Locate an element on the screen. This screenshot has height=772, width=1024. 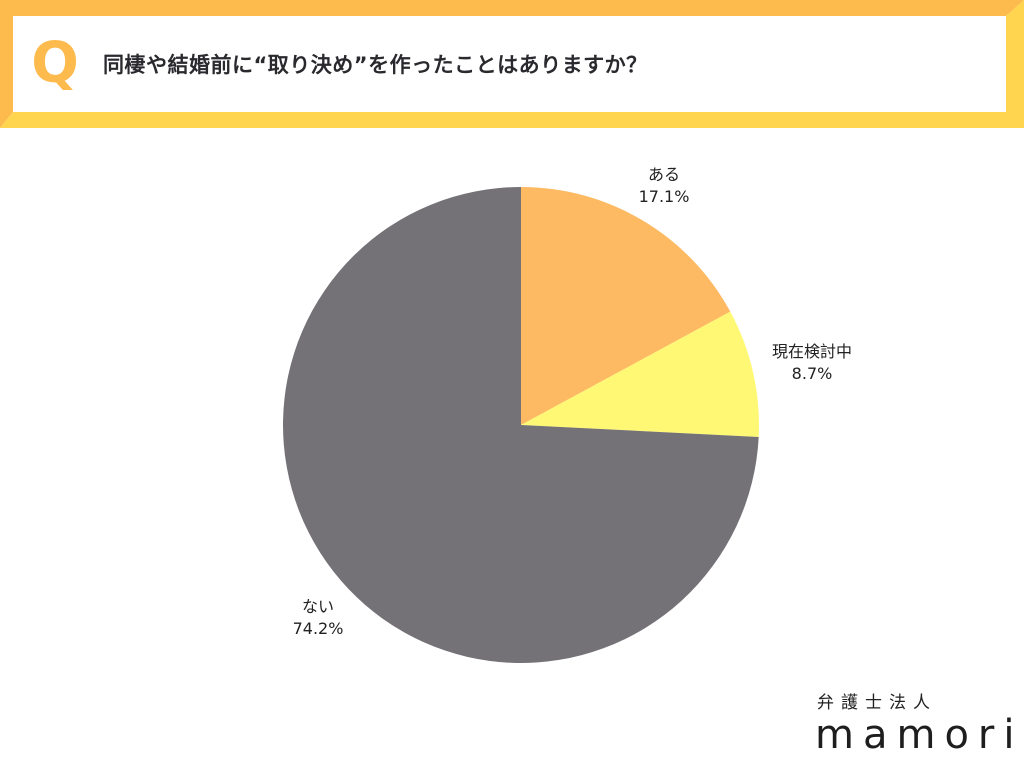
logo-subtitle: 弁護士法人 is located at coordinates (877, 703).